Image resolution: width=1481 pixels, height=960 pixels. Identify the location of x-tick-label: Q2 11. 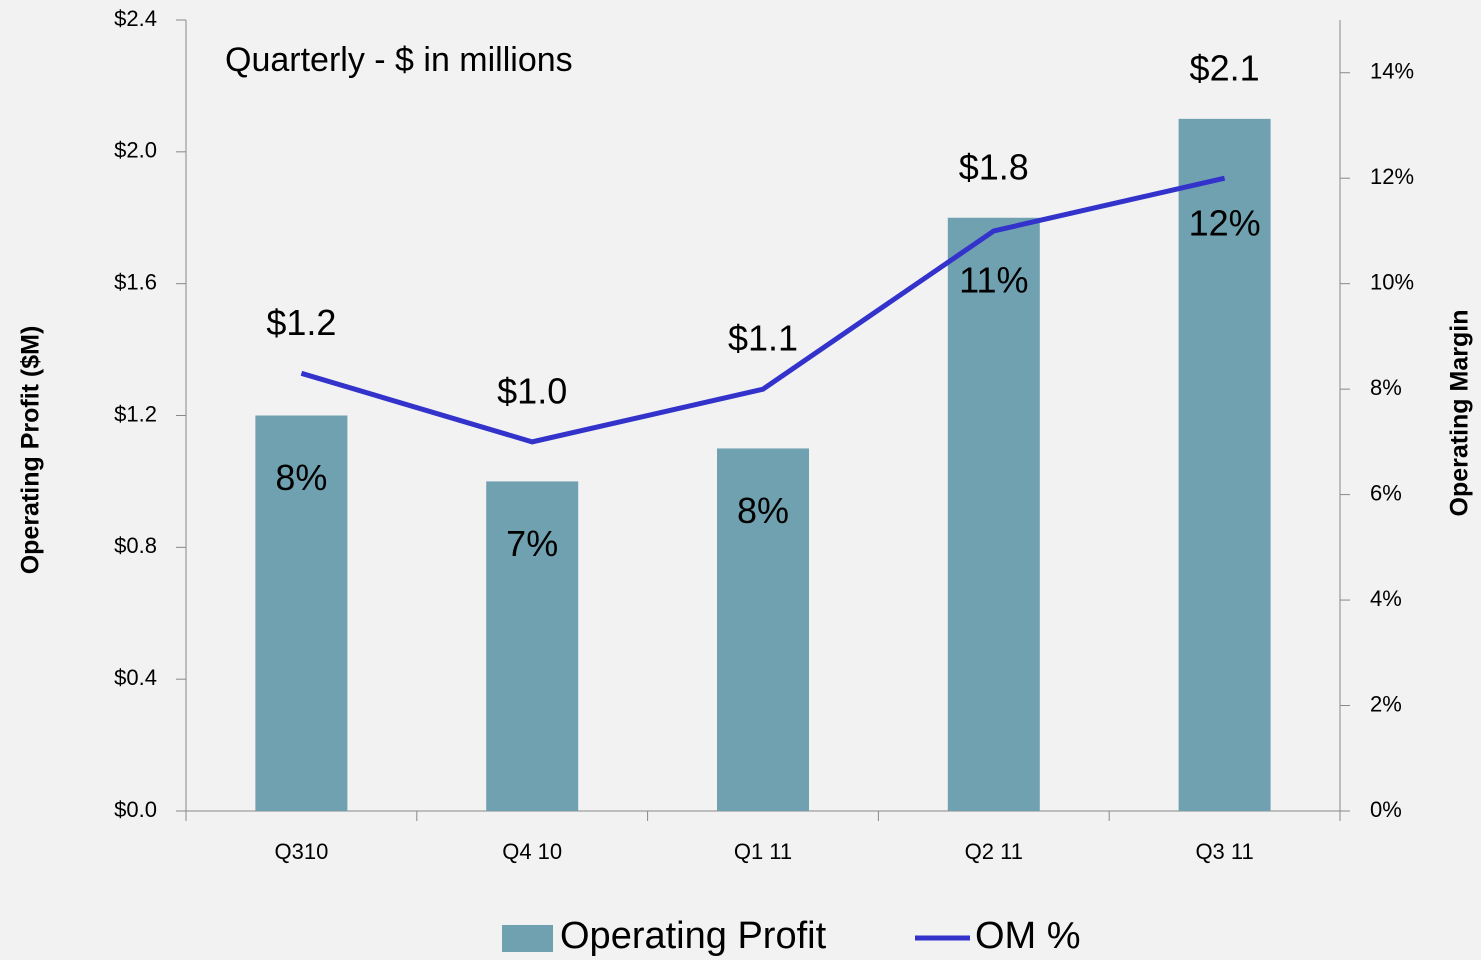
(994, 851).